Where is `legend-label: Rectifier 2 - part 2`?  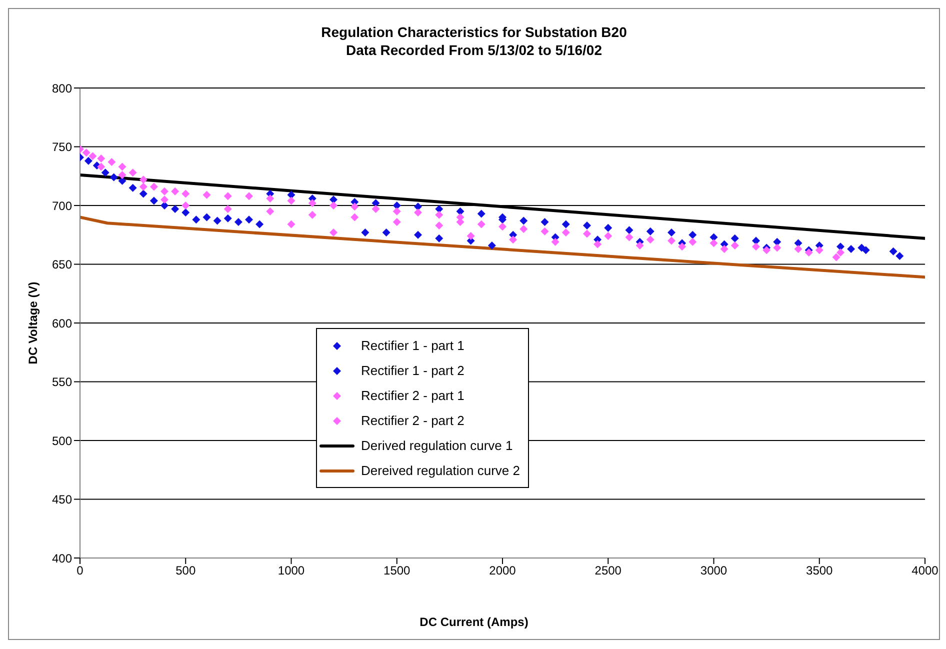
legend-label: Rectifier 2 - part 2 is located at coordinates (412, 420).